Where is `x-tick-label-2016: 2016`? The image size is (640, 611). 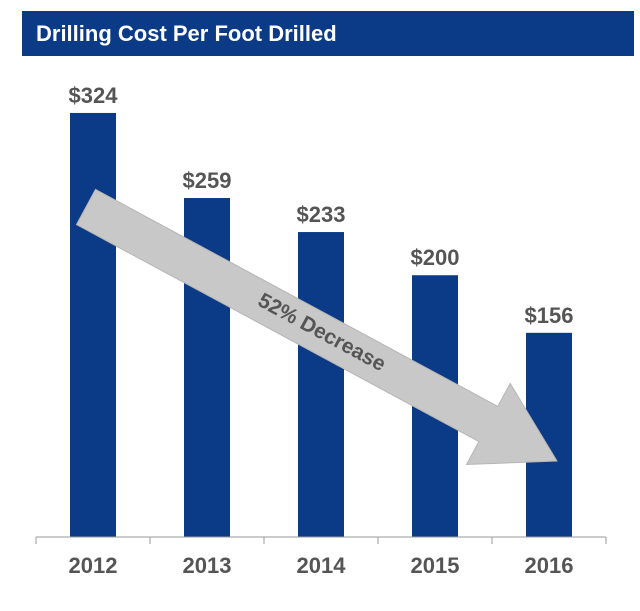 x-tick-label-2016: 2016 is located at coordinates (549, 565).